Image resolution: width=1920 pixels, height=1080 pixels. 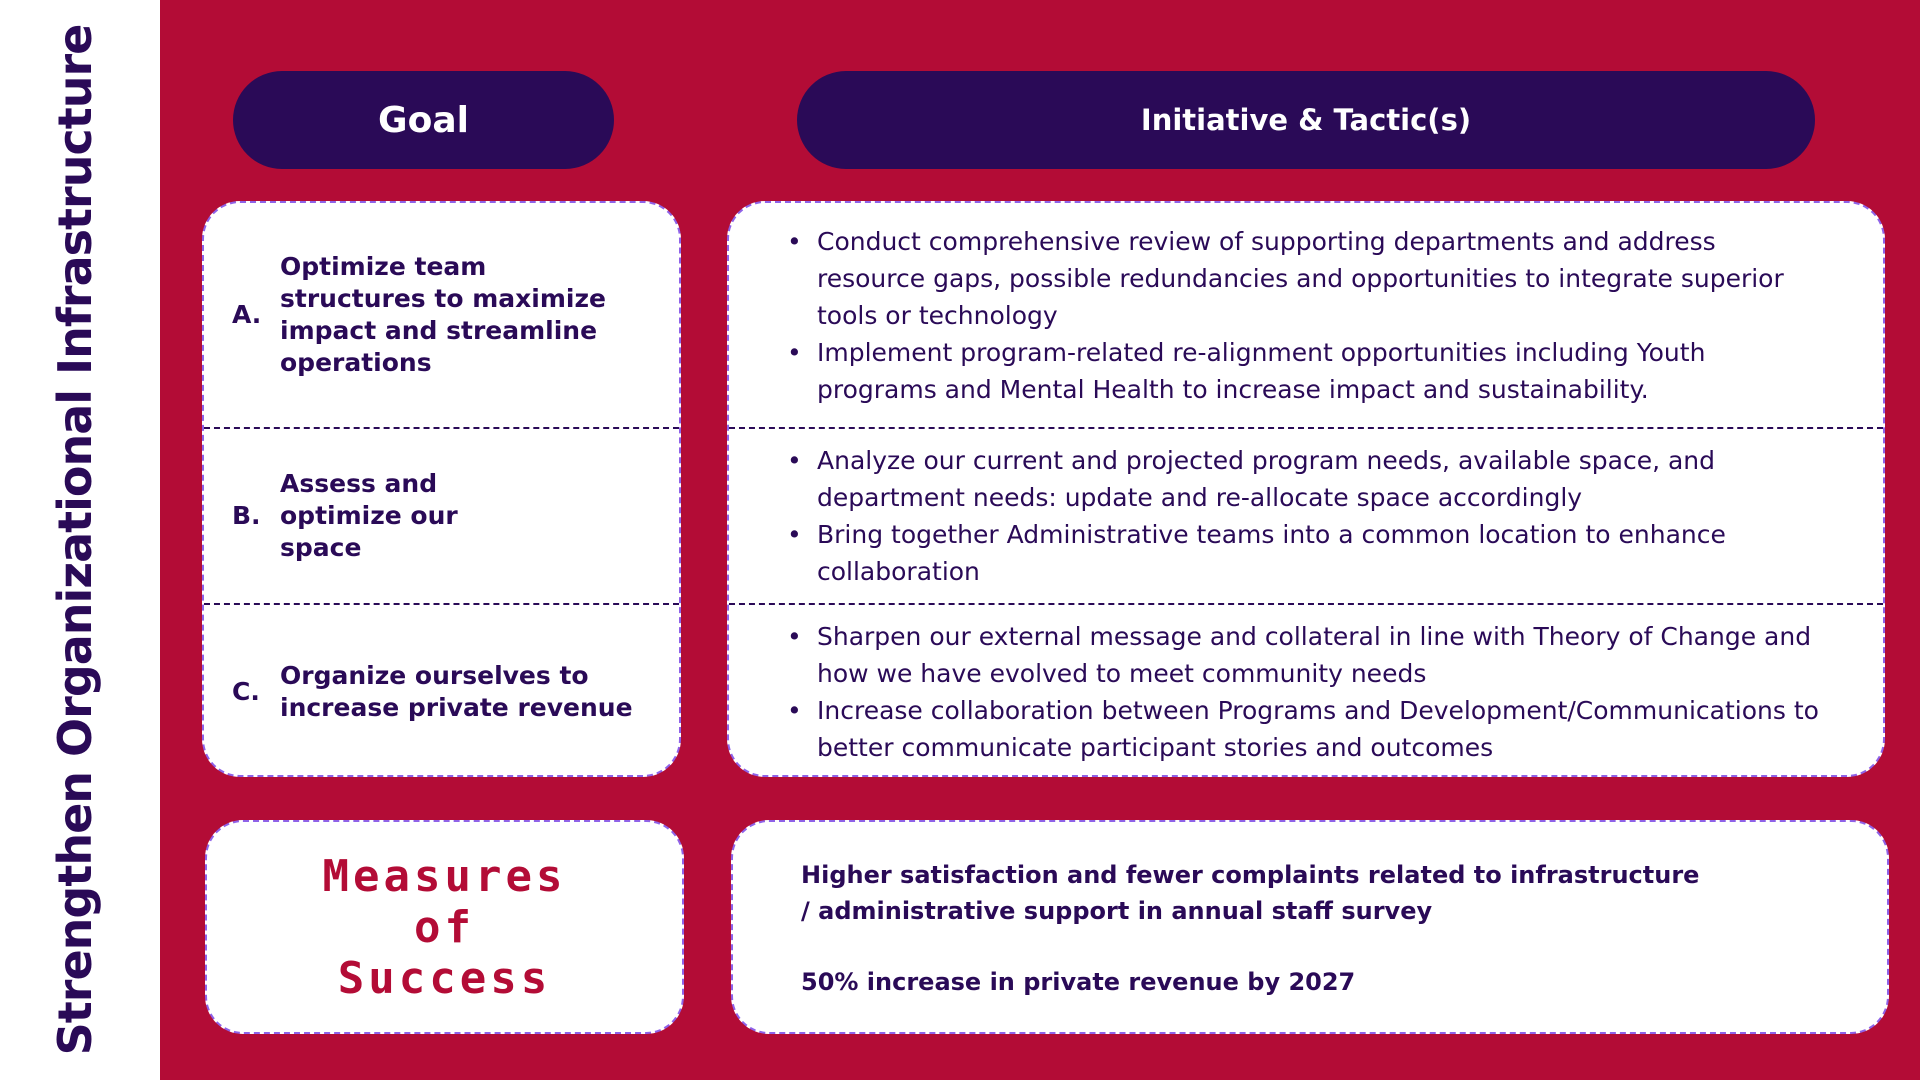 What do you see at coordinates (246, 515) in the screenshot?
I see `goal-letter: B.` at bounding box center [246, 515].